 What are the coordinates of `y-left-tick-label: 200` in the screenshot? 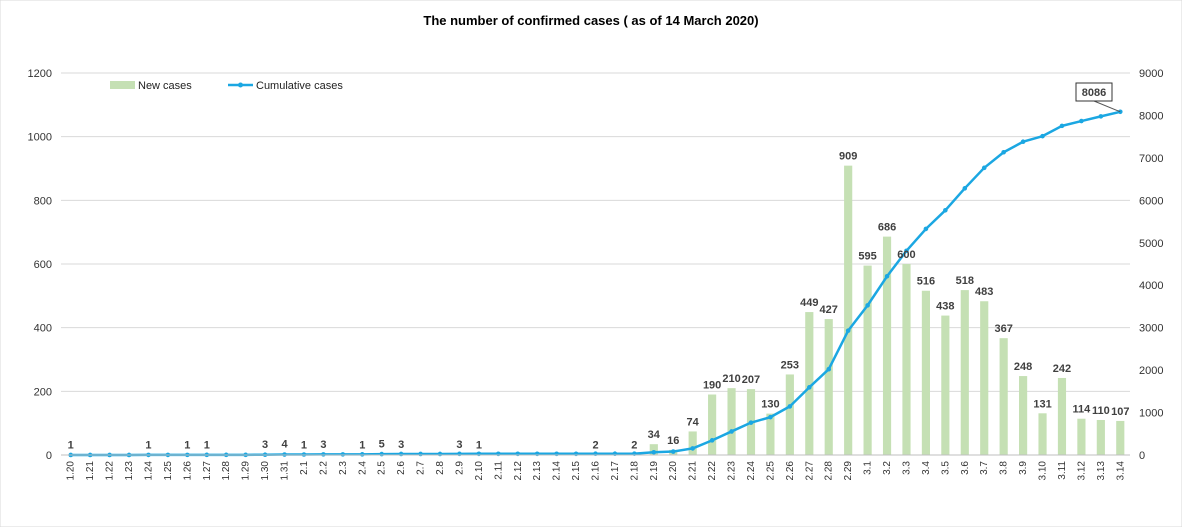 It's located at (43, 392).